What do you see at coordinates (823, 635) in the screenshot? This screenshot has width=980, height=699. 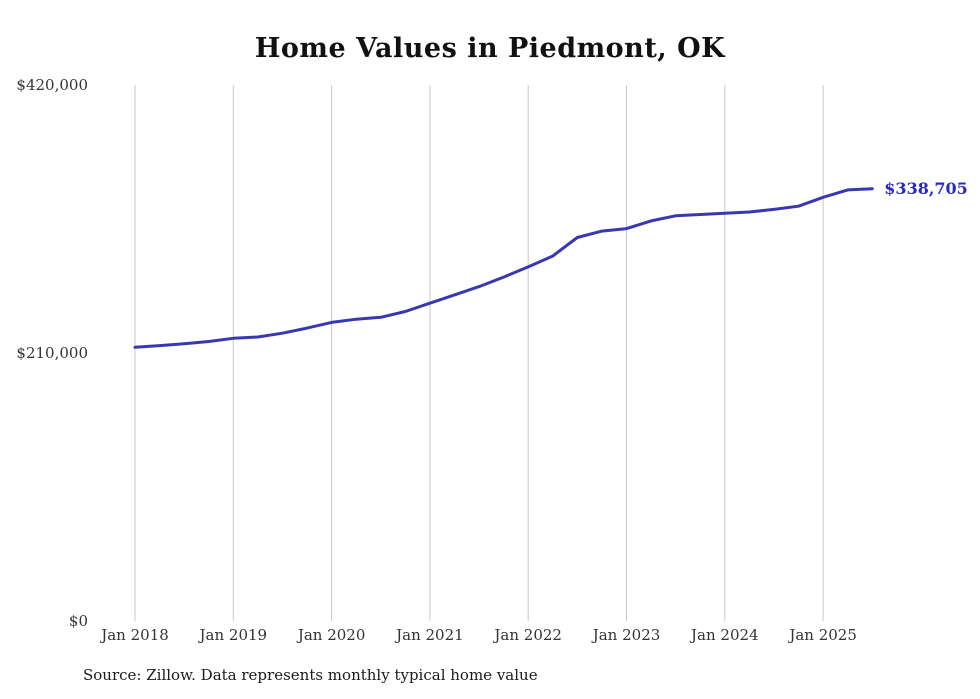 I see `x-axis-tick-label: Jan 2025` at bounding box center [823, 635].